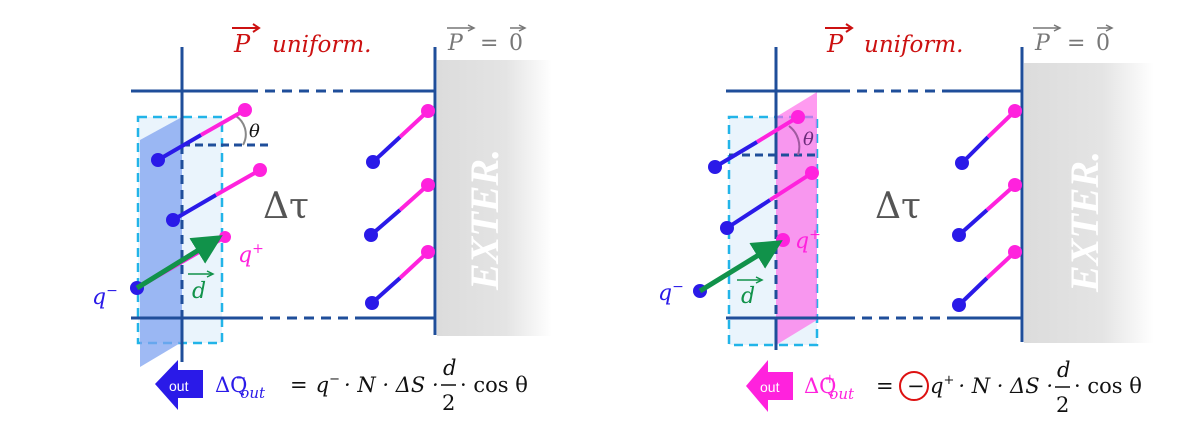 This screenshot has width=1200, height=430. I want to click on circled-minus-mark, so click(914, 386).